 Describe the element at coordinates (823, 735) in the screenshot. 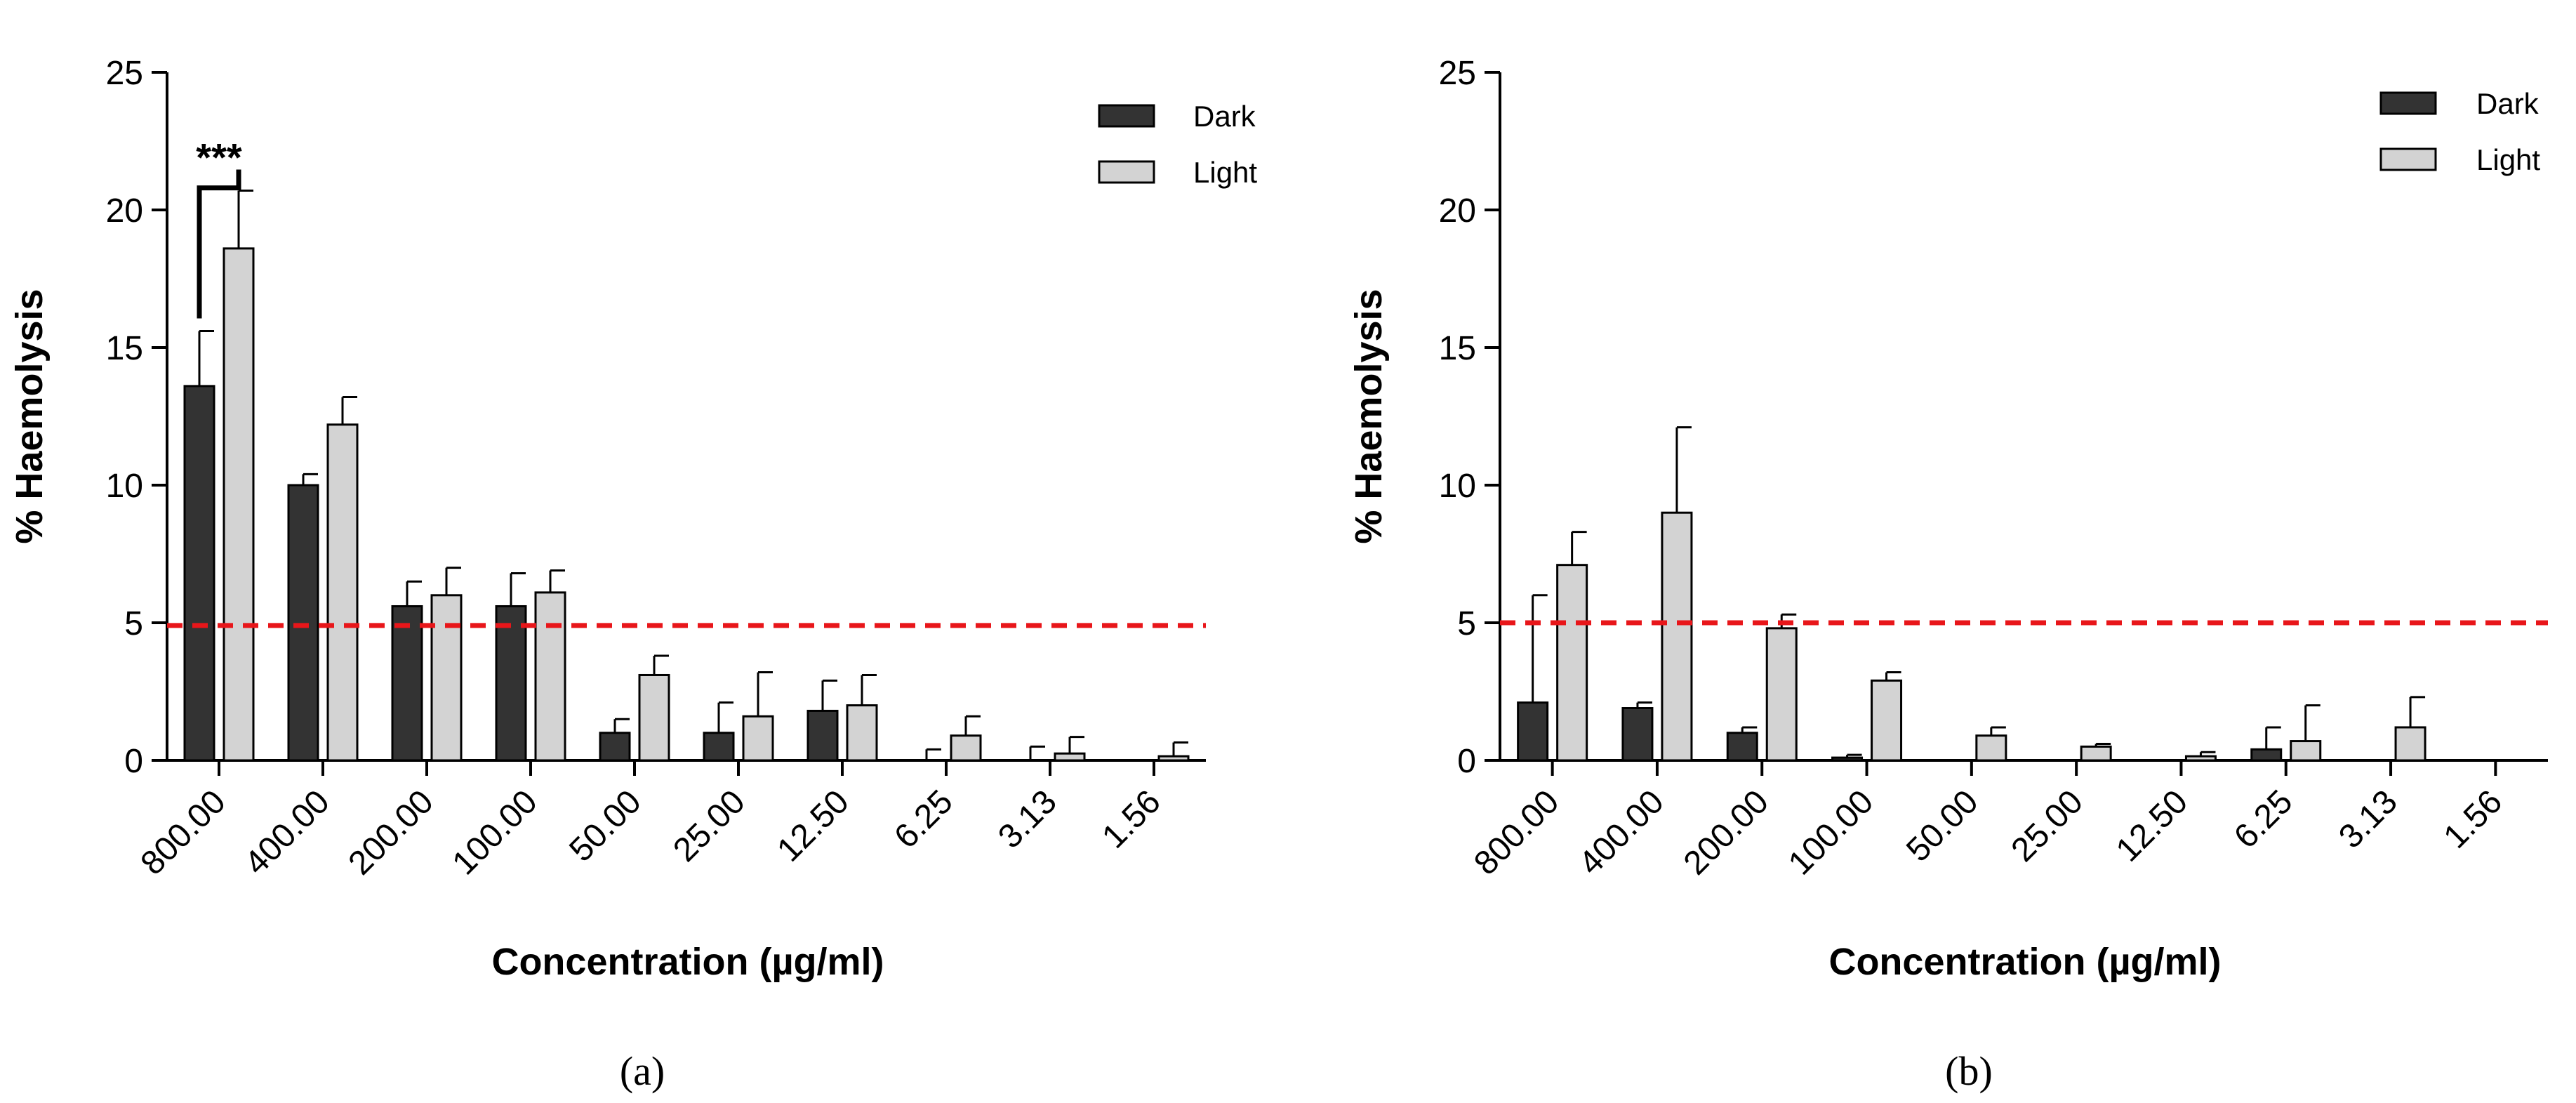

I see `bar-dark-12.50` at that location.